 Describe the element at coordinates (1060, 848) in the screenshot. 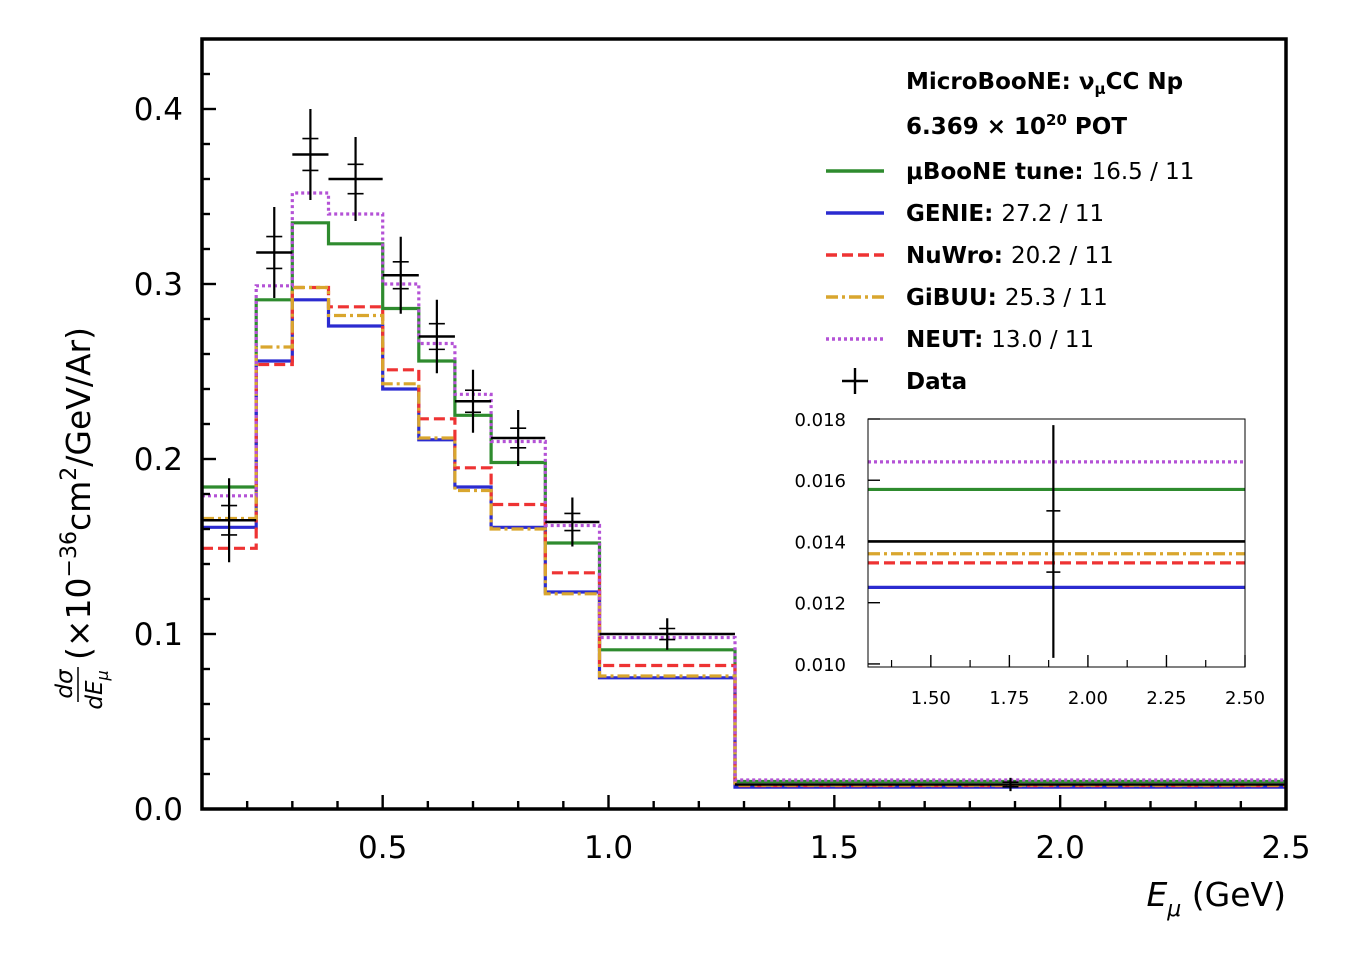

I see `x-tick-label: 2.0` at that location.